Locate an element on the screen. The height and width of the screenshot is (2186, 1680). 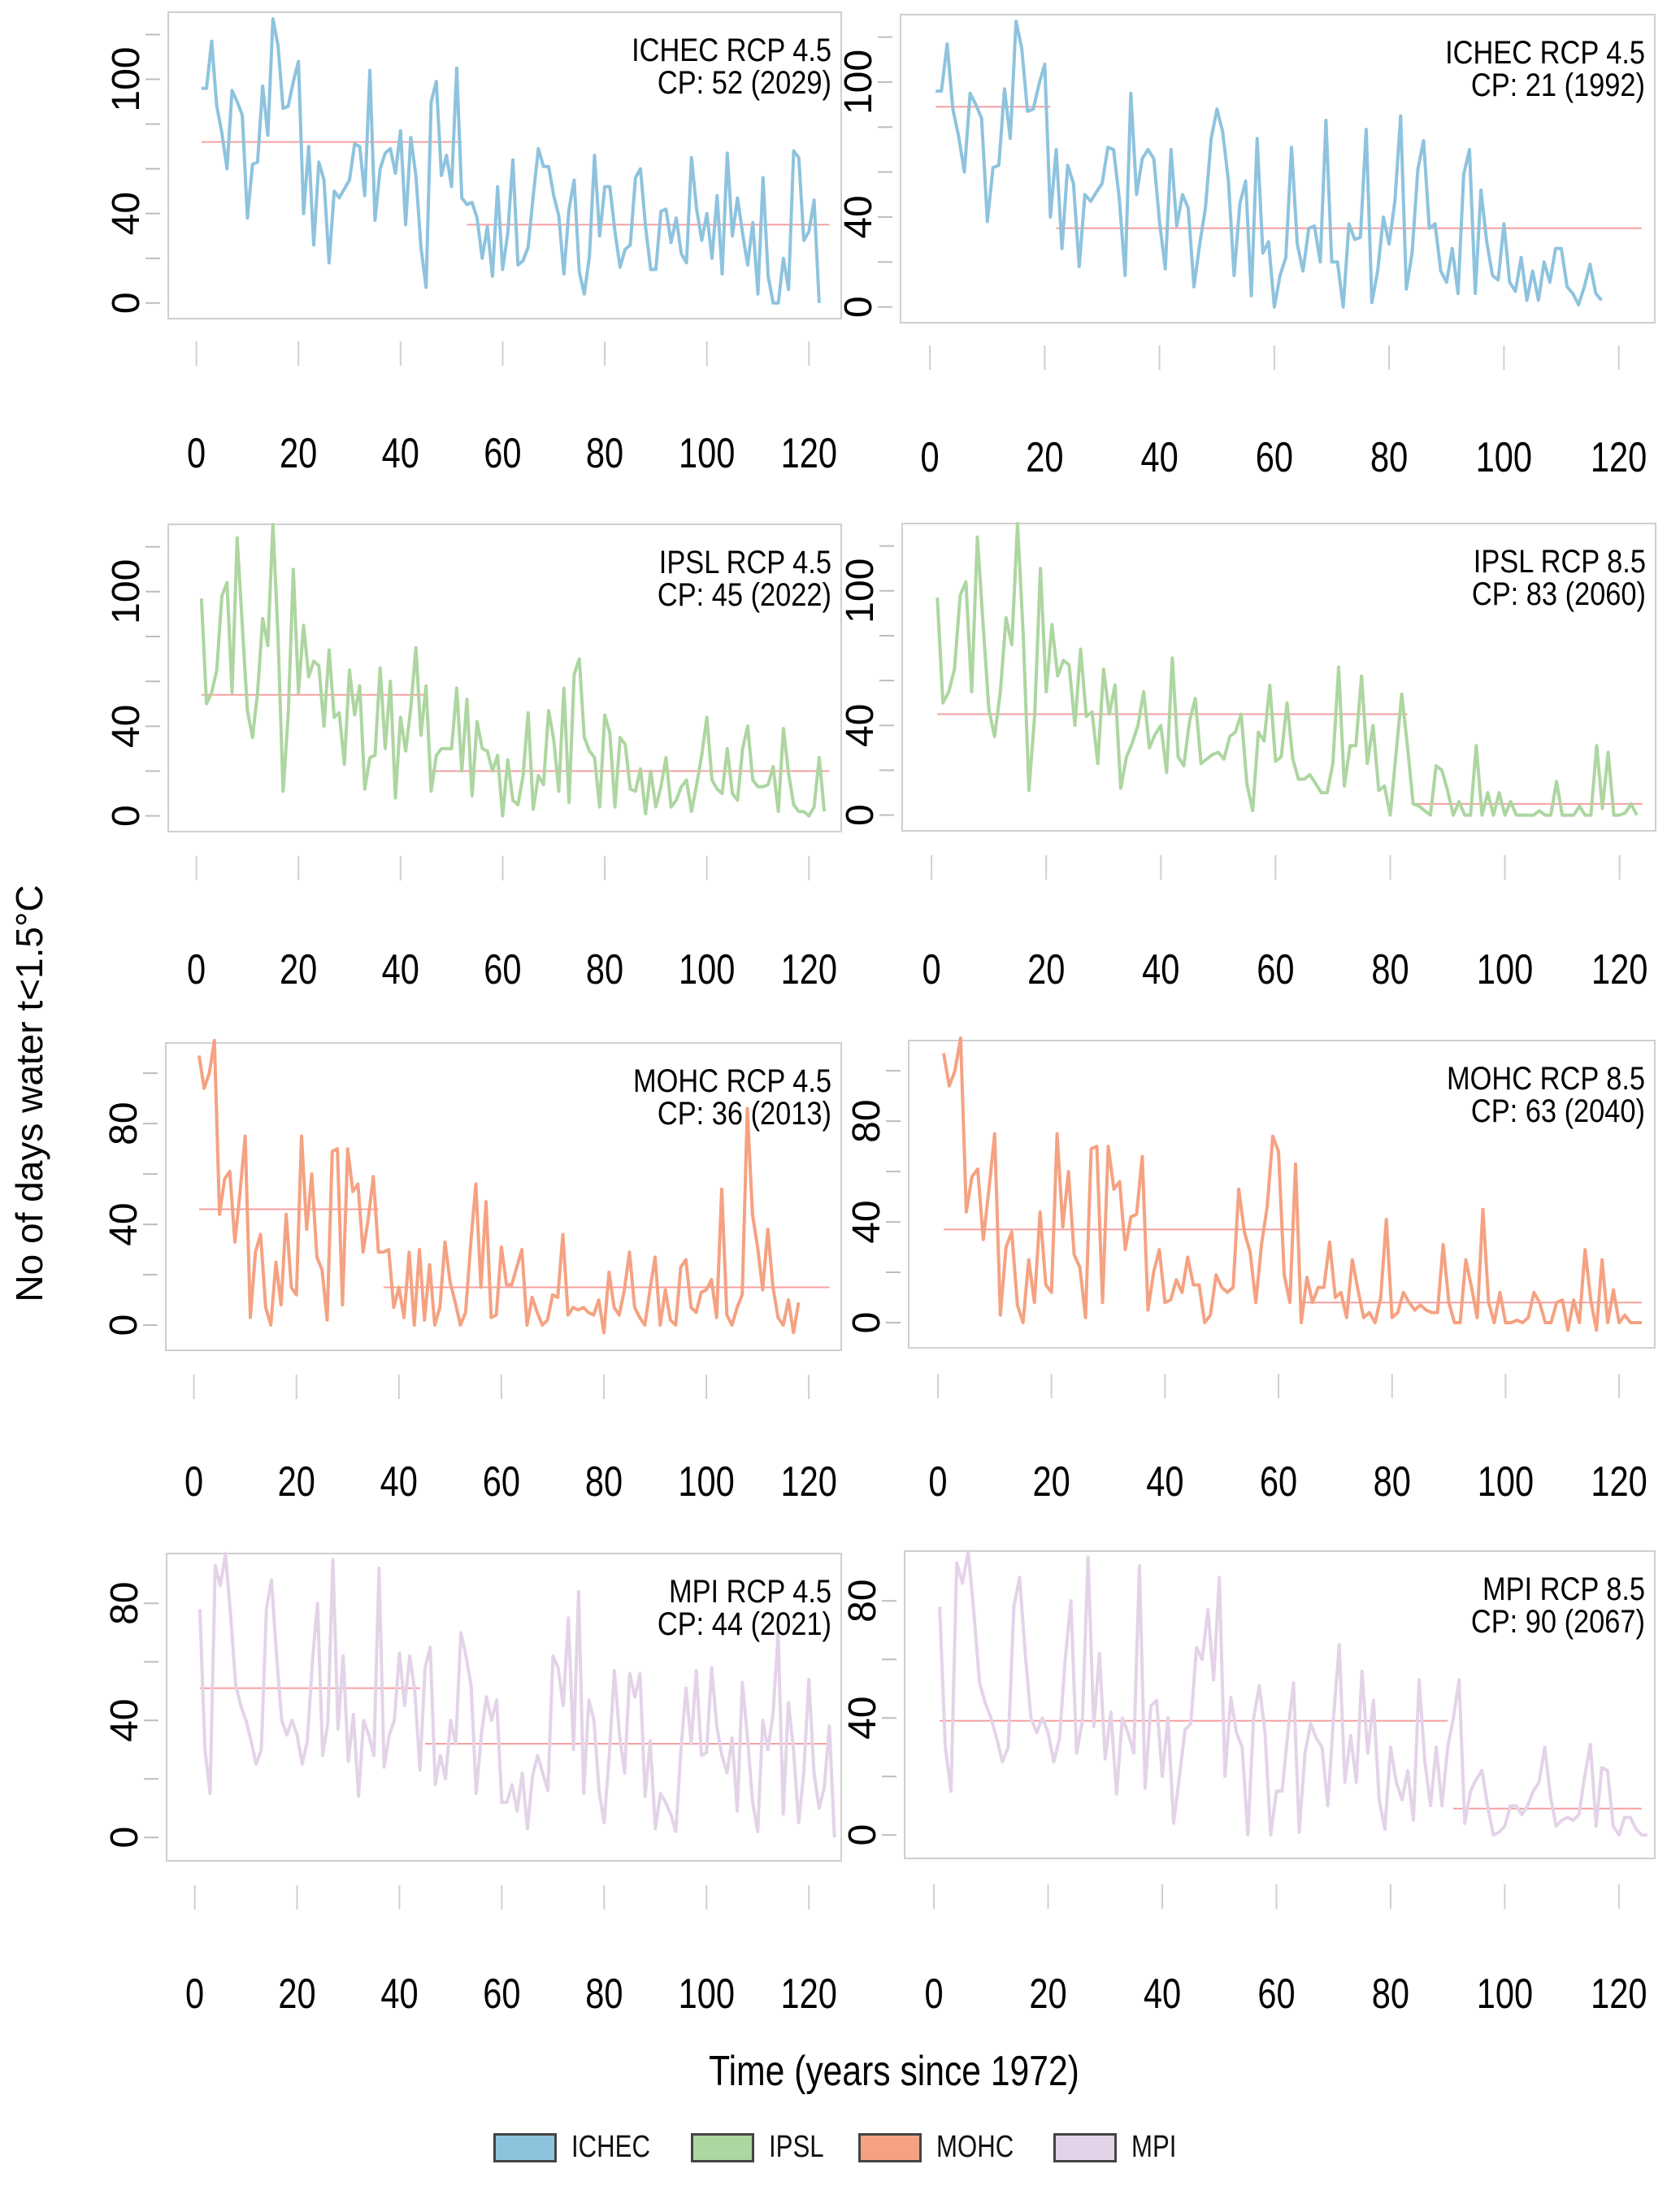
panel-title: IPSL RCP 4.5 is located at coordinates (745, 562).